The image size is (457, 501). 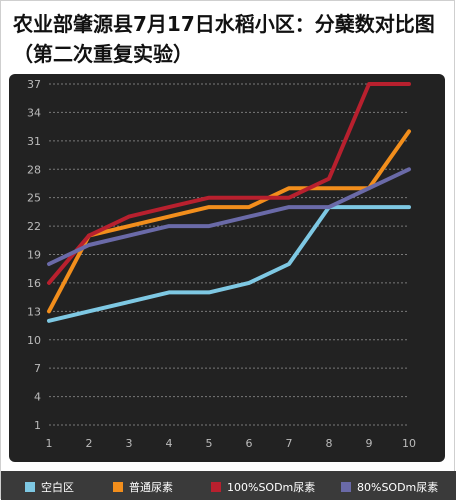 What do you see at coordinates (409, 443) in the screenshot?
I see `x-tick-label: 10` at bounding box center [409, 443].